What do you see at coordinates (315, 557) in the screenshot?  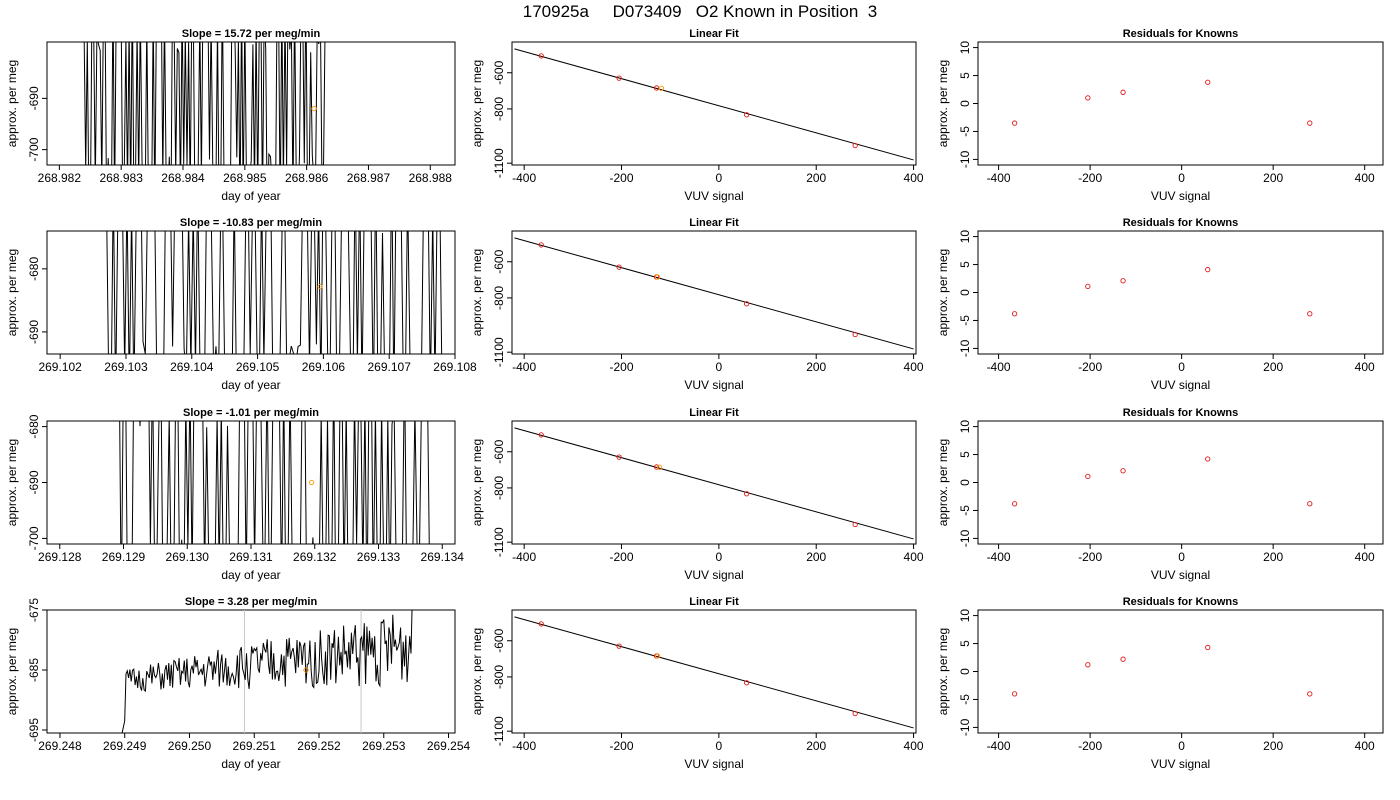 I see `x-tick-label: 269.132` at bounding box center [315, 557].